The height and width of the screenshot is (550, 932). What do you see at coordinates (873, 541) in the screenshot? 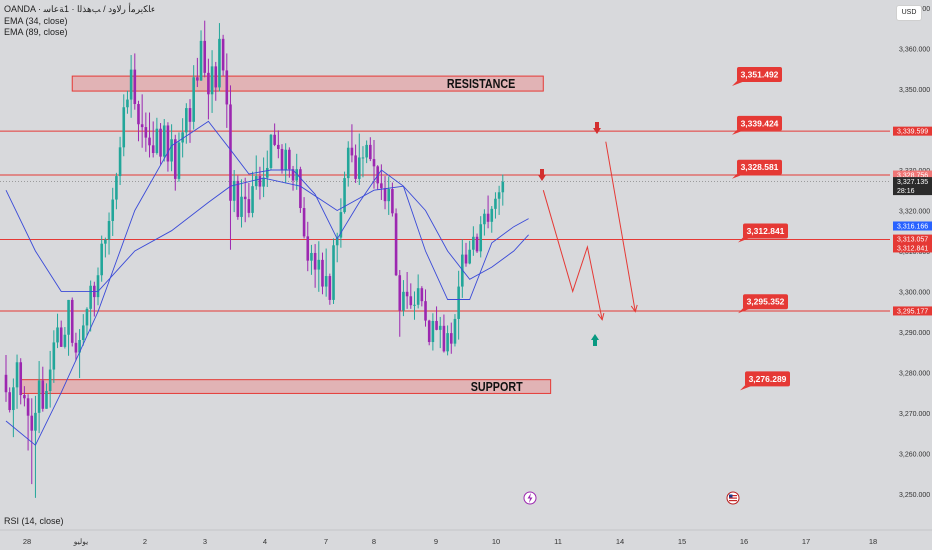
I see `x-tick-label: 18` at bounding box center [873, 541].